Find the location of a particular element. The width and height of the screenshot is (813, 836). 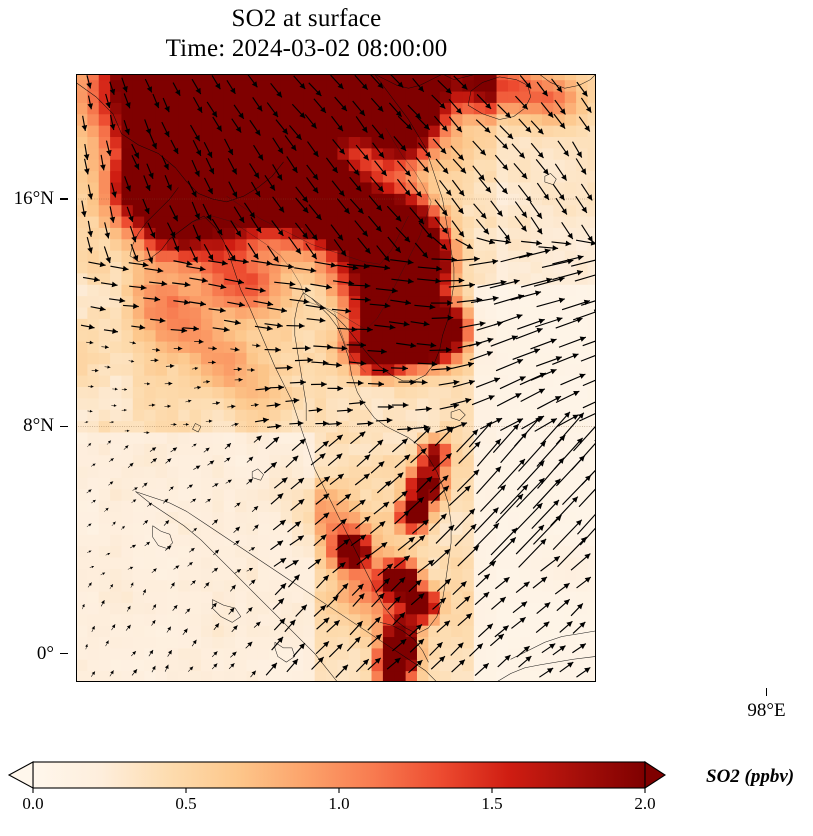

colorbar-tick-label: 1.0 is located at coordinates (339, 803).